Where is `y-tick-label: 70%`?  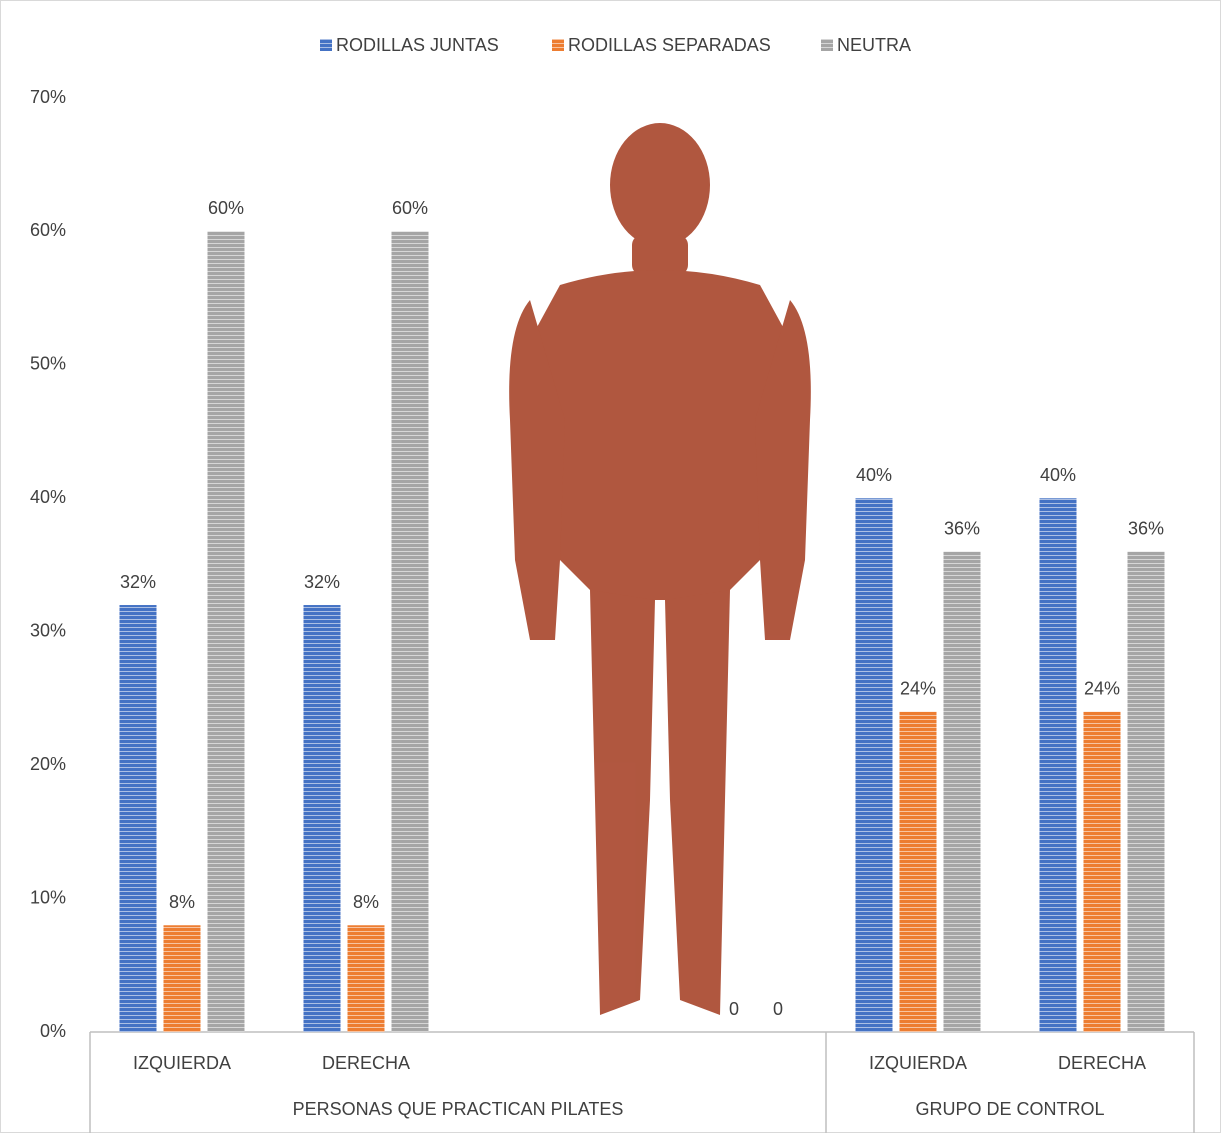
y-tick-label: 70% is located at coordinates (48, 97).